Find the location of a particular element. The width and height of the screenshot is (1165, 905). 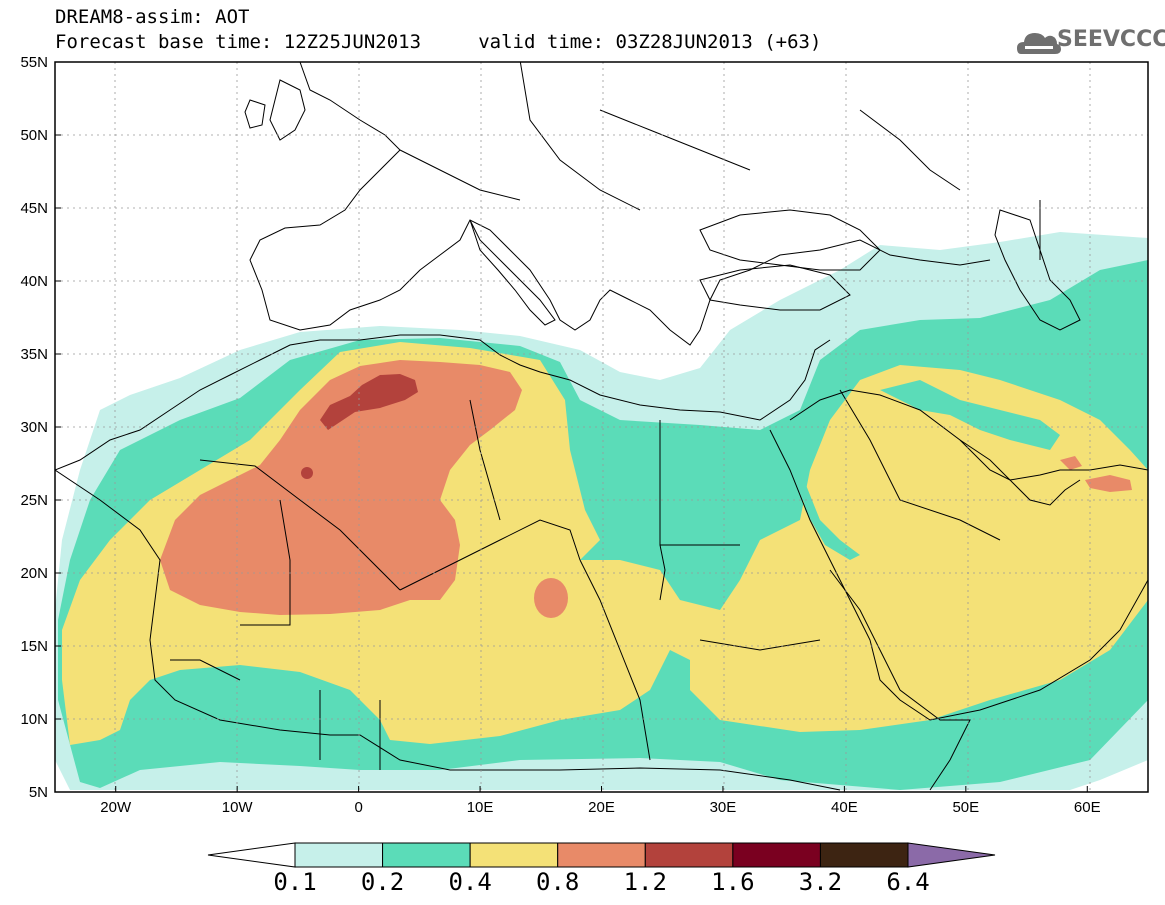

lat-label: 25N is located at coordinates (34, 500).